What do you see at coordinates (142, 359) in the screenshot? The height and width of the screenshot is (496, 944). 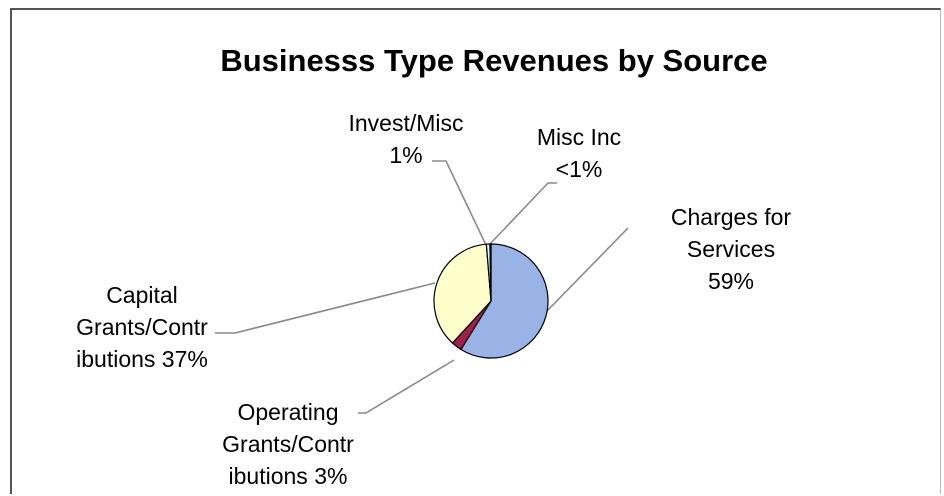 I see `slice-label-line: ibutions 37%` at bounding box center [142, 359].